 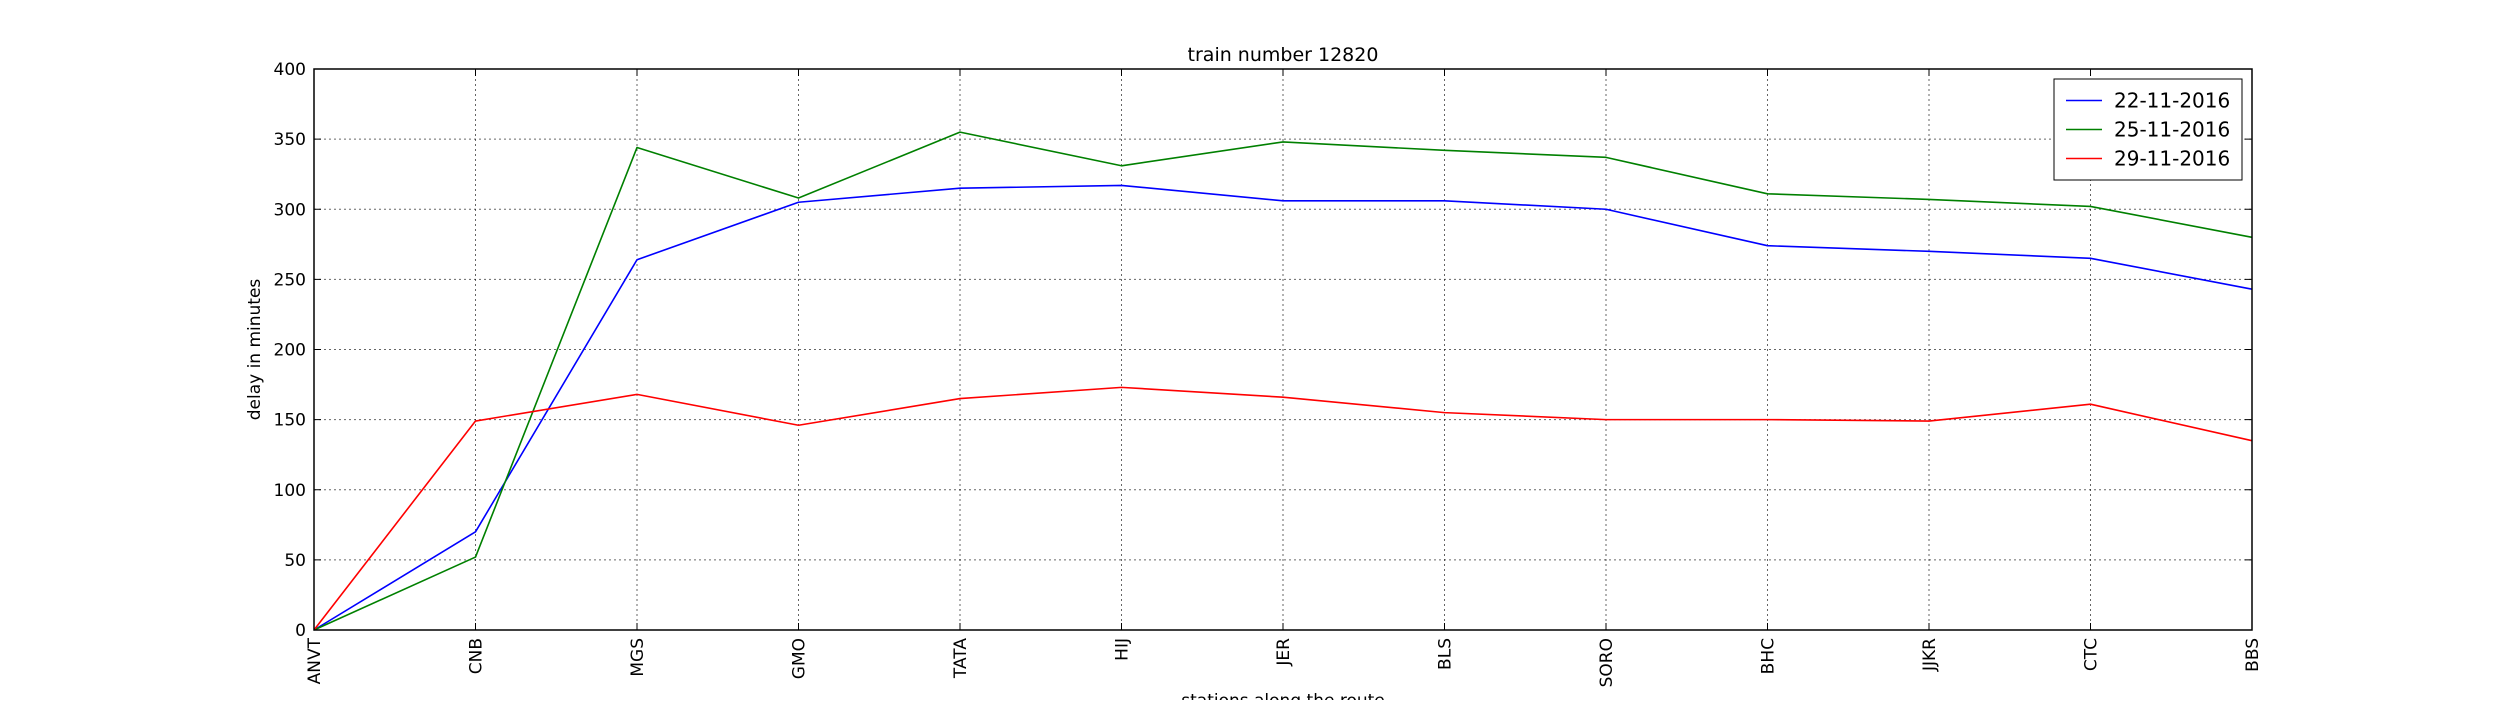 I want to click on y-tick-label: 300, so click(x=290, y=210).